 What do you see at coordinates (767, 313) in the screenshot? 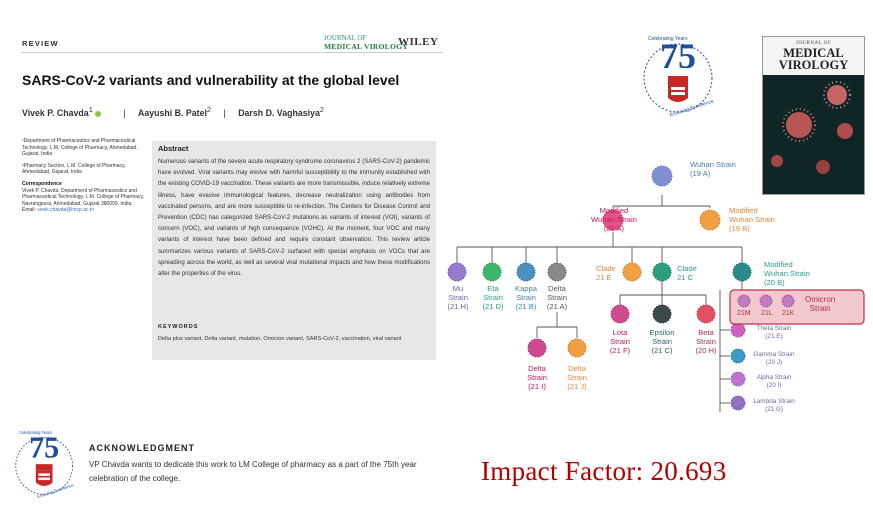
I see `omicron-code-21l: 21L` at bounding box center [767, 313].